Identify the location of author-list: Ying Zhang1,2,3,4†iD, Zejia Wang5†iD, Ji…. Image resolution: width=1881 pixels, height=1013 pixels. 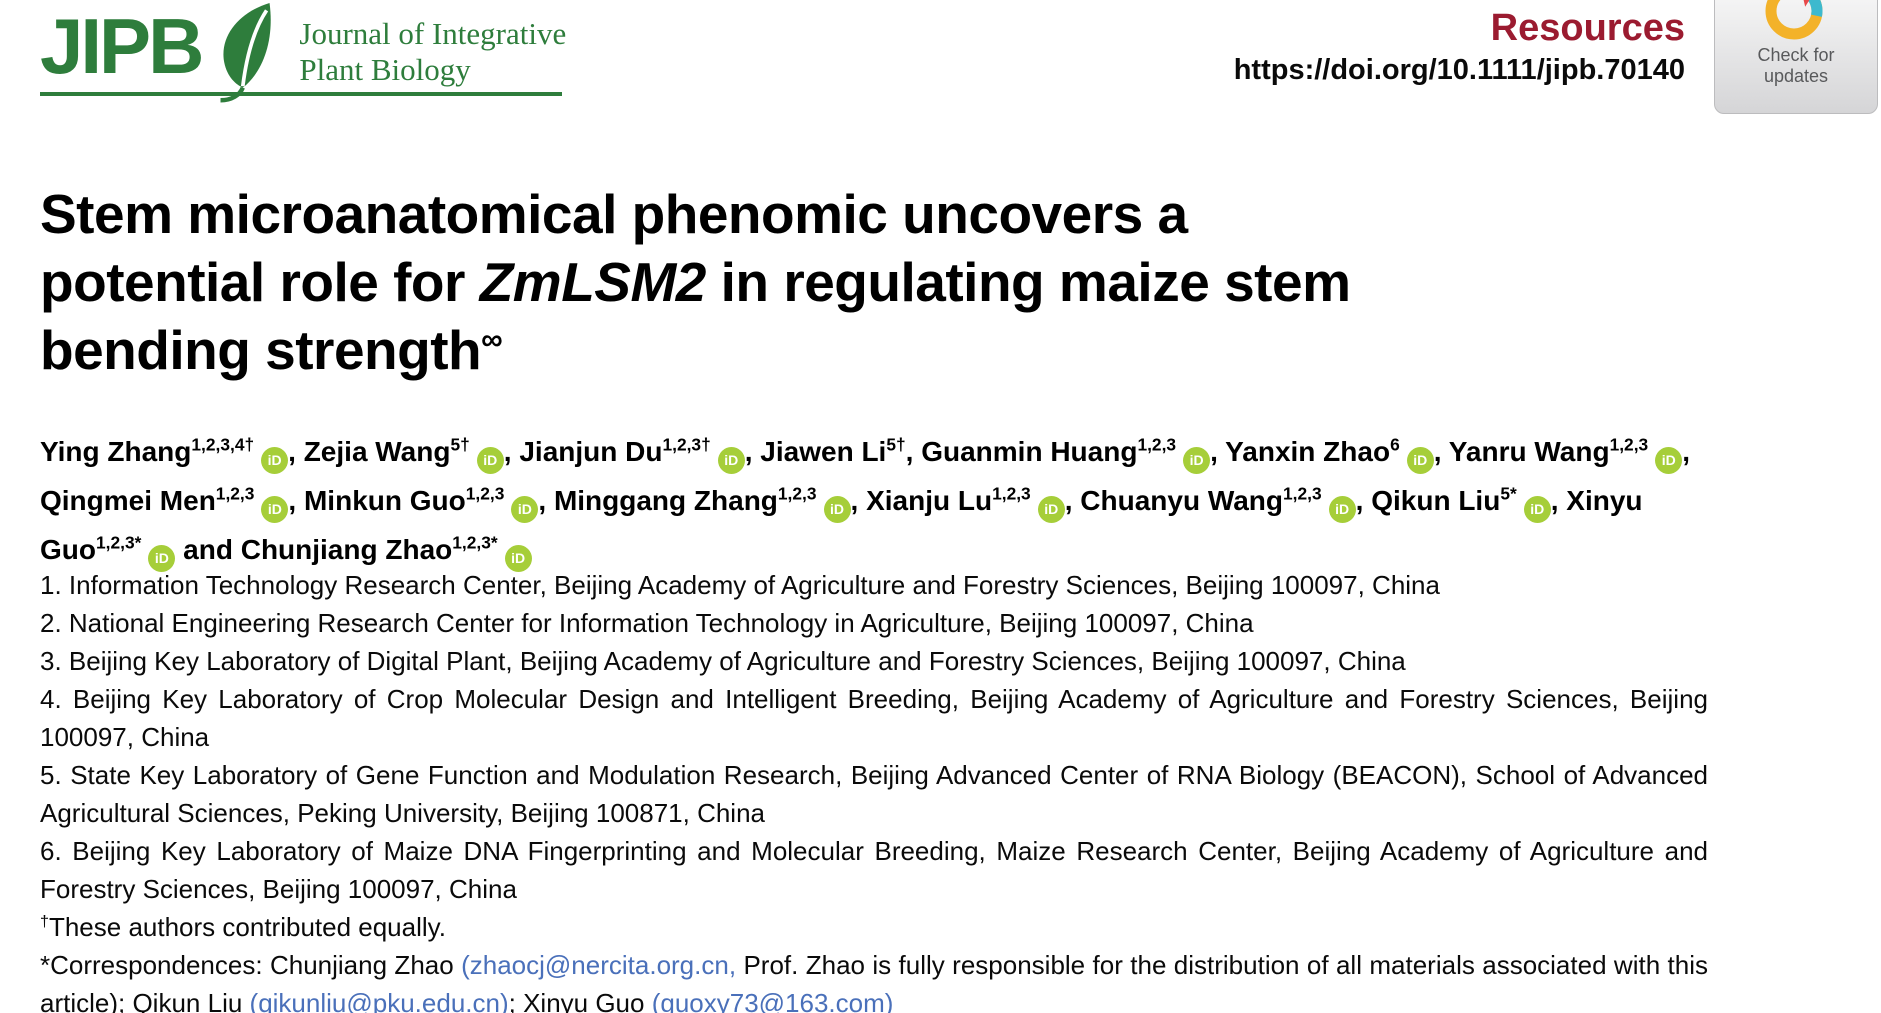
(874, 500).